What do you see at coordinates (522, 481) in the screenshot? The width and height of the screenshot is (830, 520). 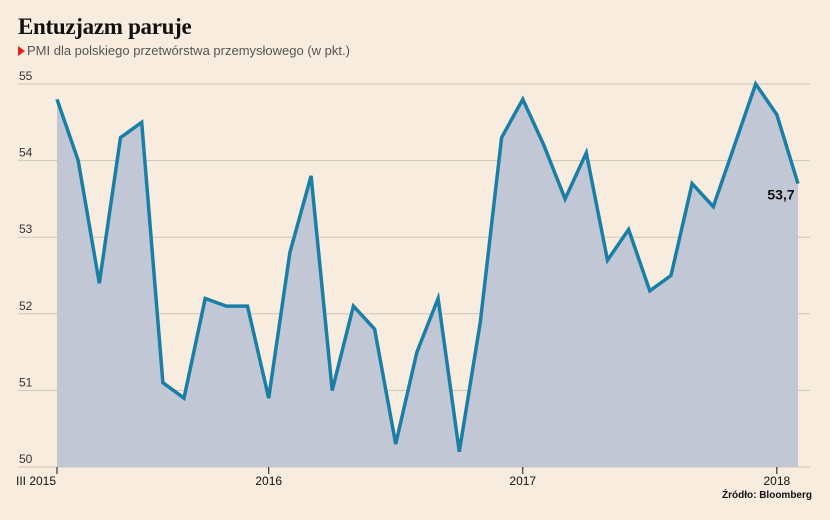 I see `x-tick-label: 2017` at bounding box center [522, 481].